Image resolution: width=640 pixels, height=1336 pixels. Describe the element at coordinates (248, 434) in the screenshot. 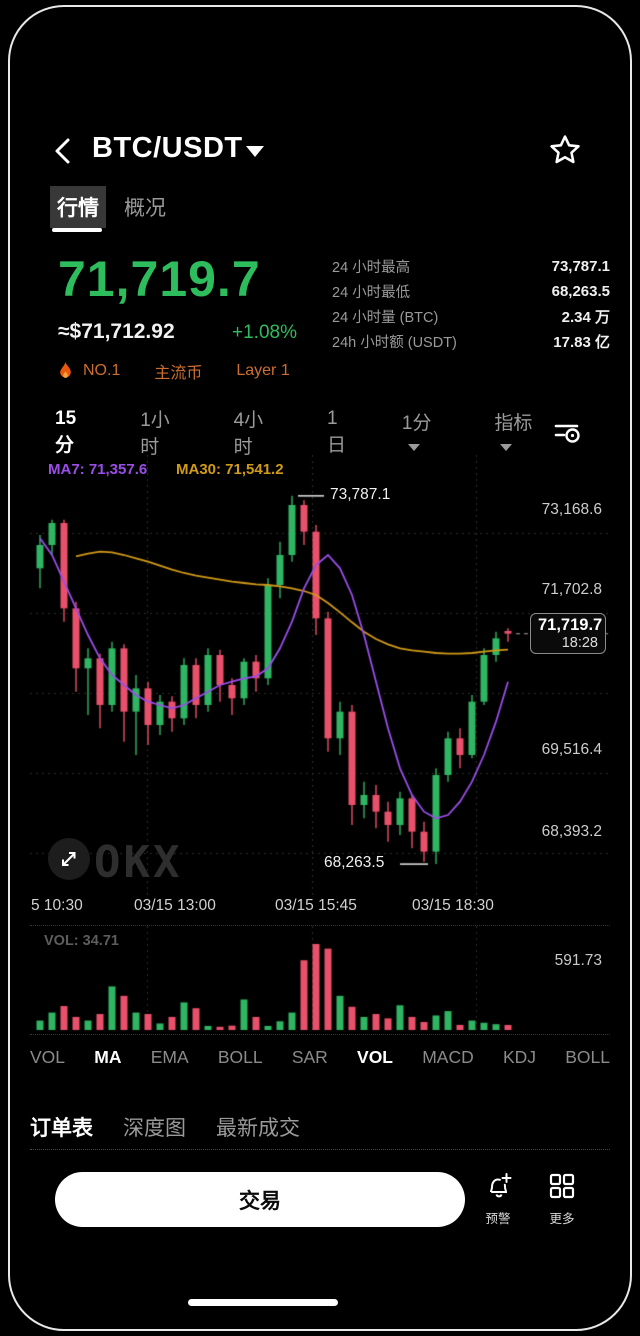

I see `timeframe-4h: 4小时` at that location.